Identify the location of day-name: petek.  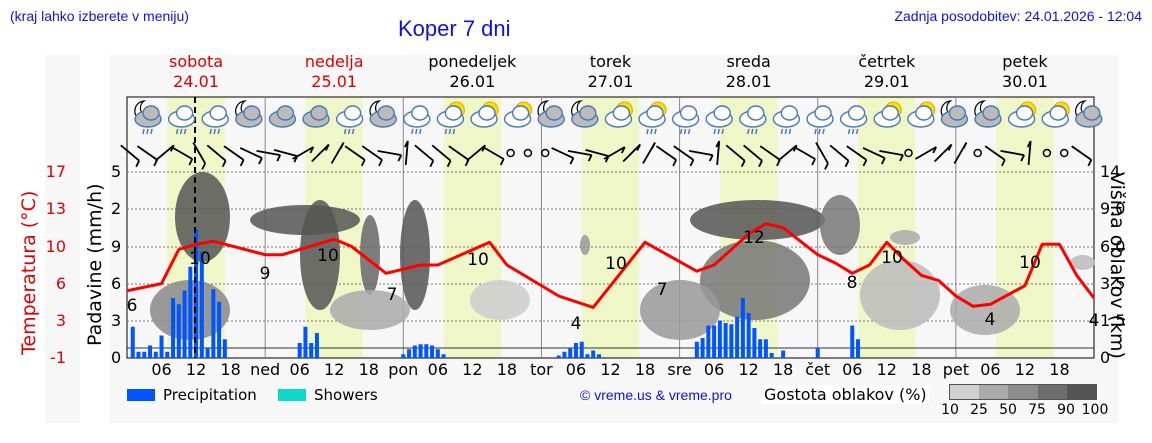
(1025, 61).